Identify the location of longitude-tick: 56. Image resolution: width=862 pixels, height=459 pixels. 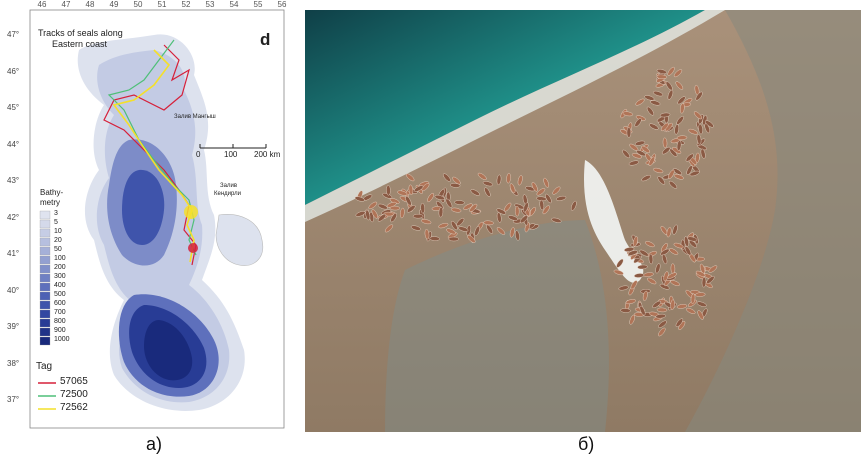
(282, 4).